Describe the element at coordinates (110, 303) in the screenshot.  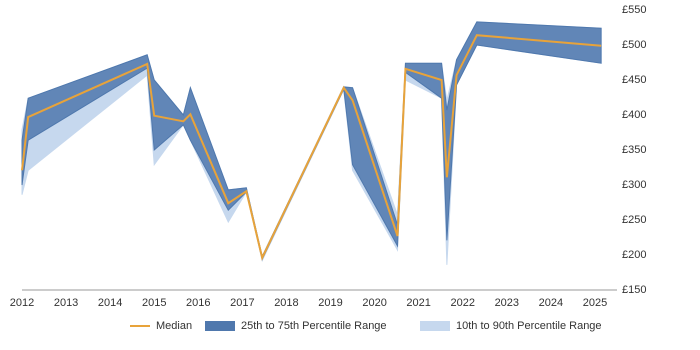
I see `x-tick-label: 2014` at that location.